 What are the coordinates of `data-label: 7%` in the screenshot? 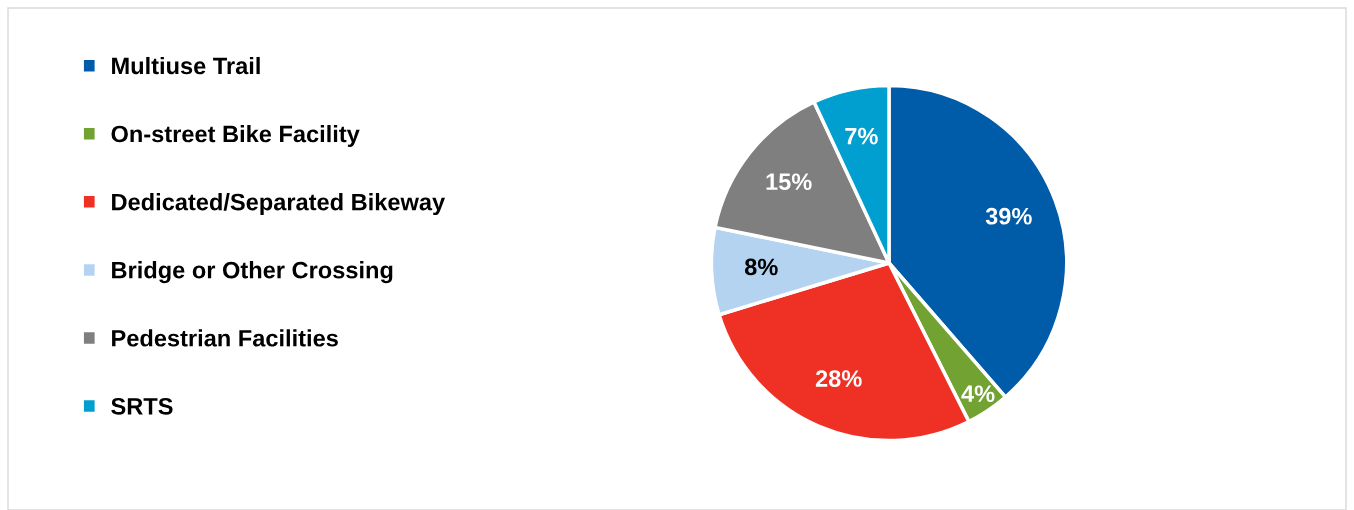 It's located at (861, 136).